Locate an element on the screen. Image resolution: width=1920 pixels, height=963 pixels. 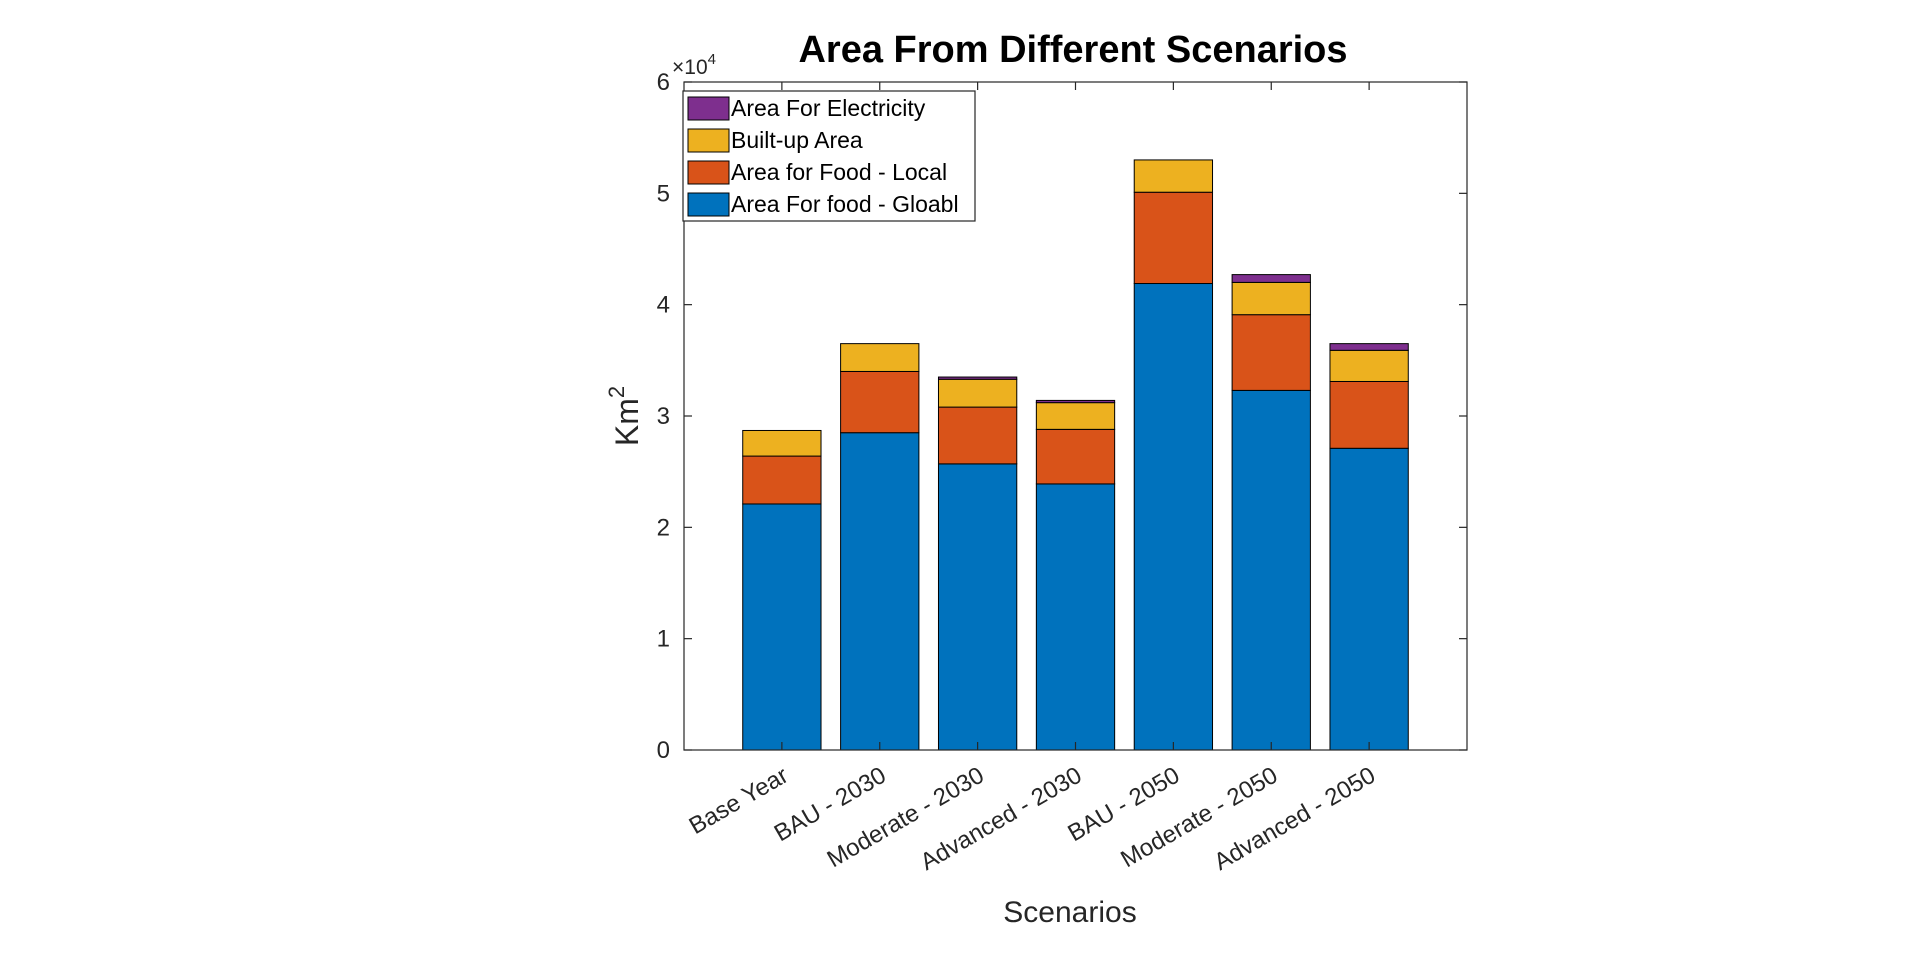
svg-text: Km2 is located at coordinates (624, 416).